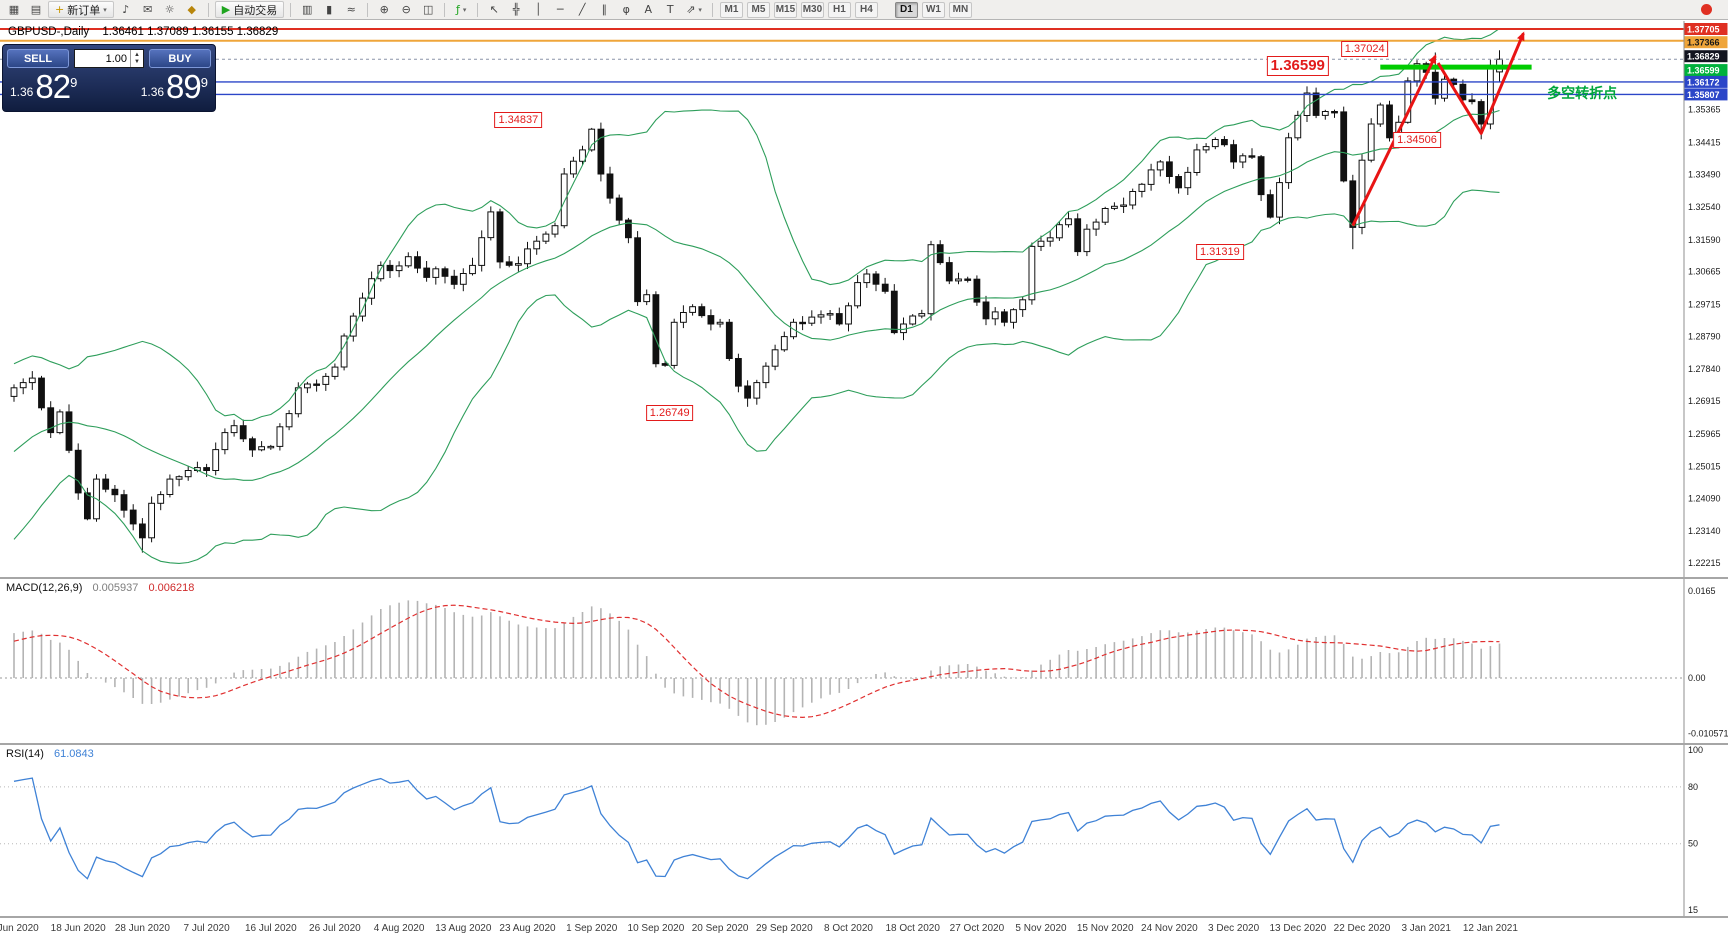 The width and height of the screenshot is (1728, 942). What do you see at coordinates (1706, 661) in the screenshot?
I see `macd-scale` at bounding box center [1706, 661].